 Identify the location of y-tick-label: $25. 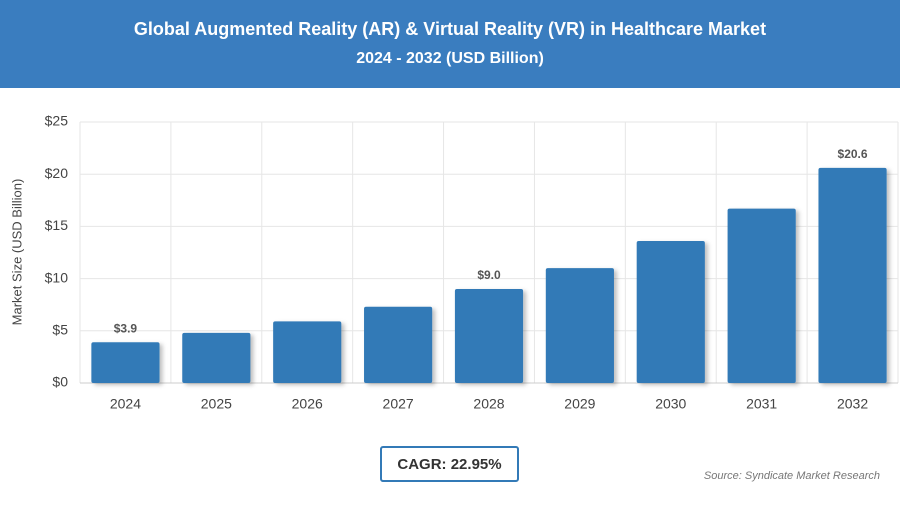
(57, 121).